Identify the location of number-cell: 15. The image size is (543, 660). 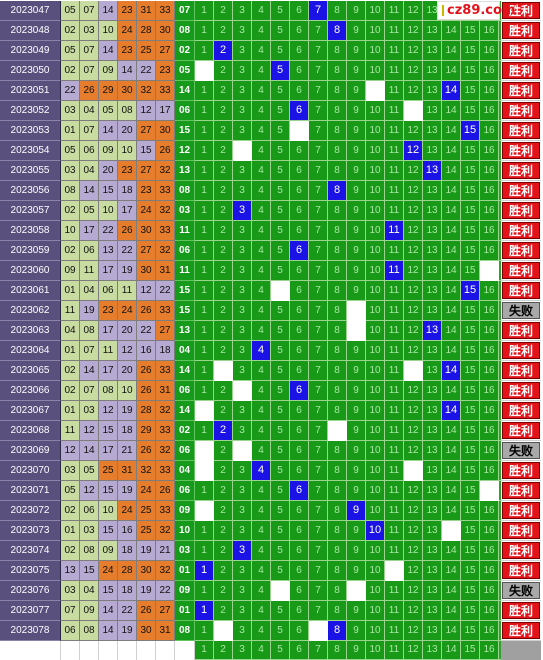
(470, 531).